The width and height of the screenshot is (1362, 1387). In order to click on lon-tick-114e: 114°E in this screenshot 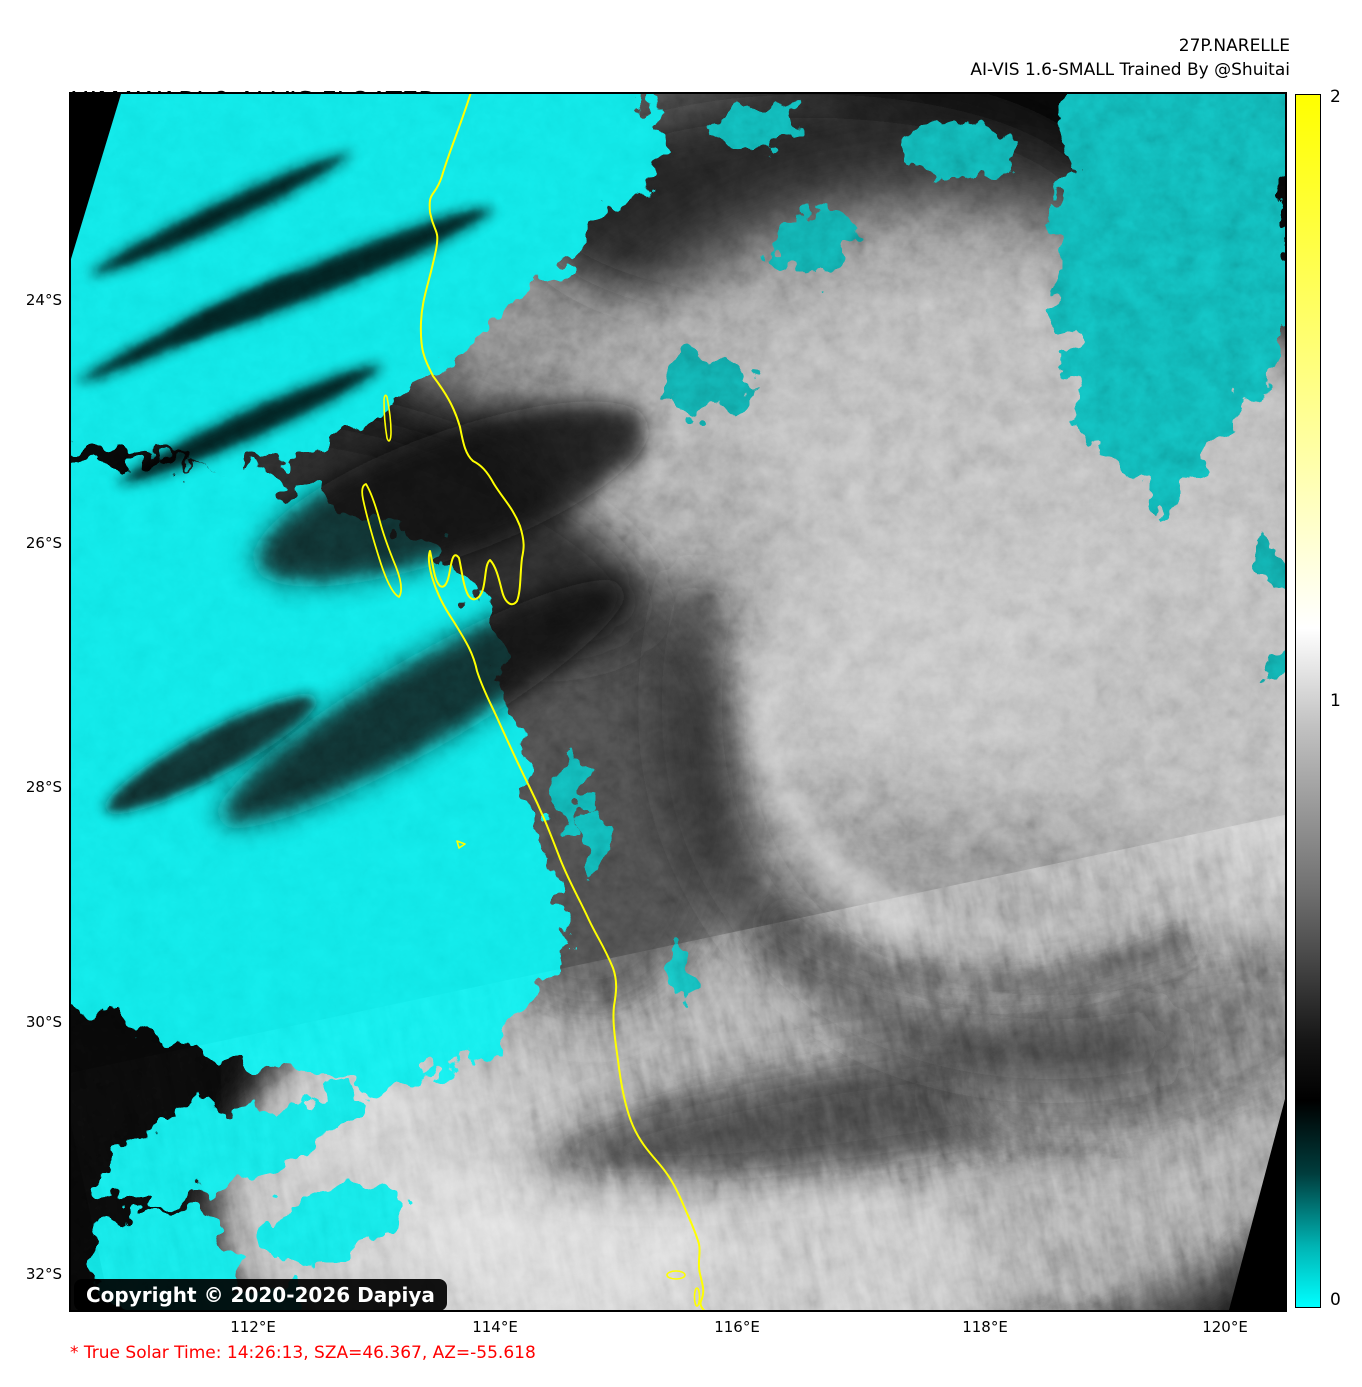, I will do `click(495, 1327)`.